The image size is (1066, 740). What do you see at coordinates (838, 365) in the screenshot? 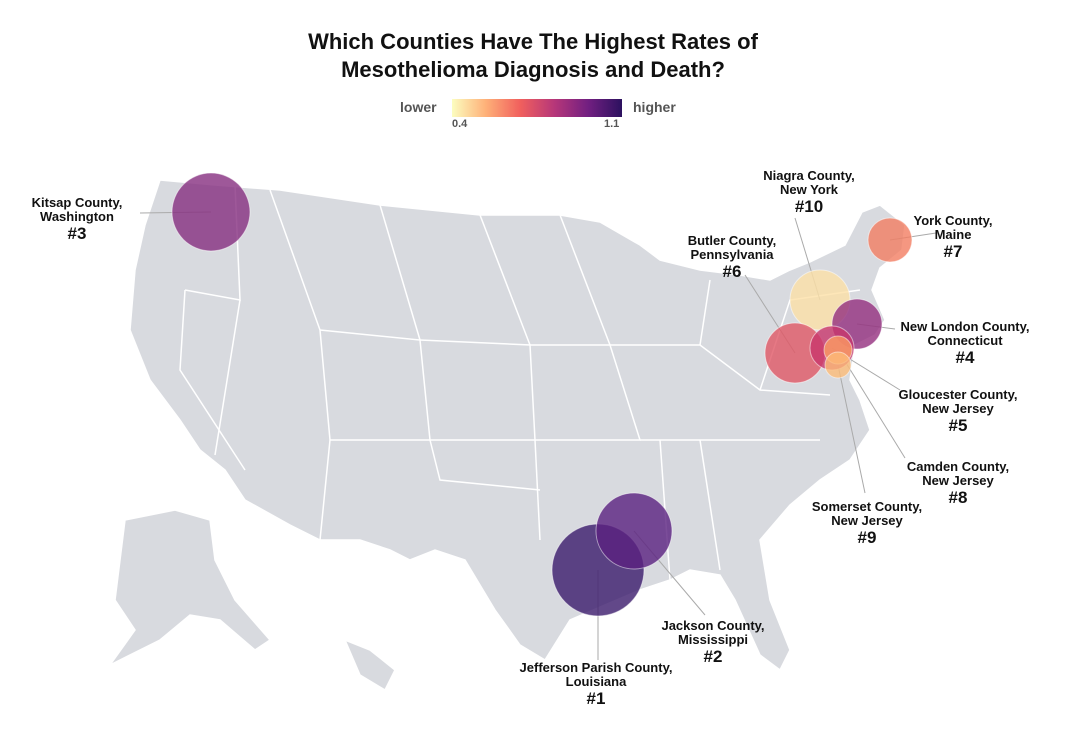
I see `bubble-somerset` at bounding box center [838, 365].